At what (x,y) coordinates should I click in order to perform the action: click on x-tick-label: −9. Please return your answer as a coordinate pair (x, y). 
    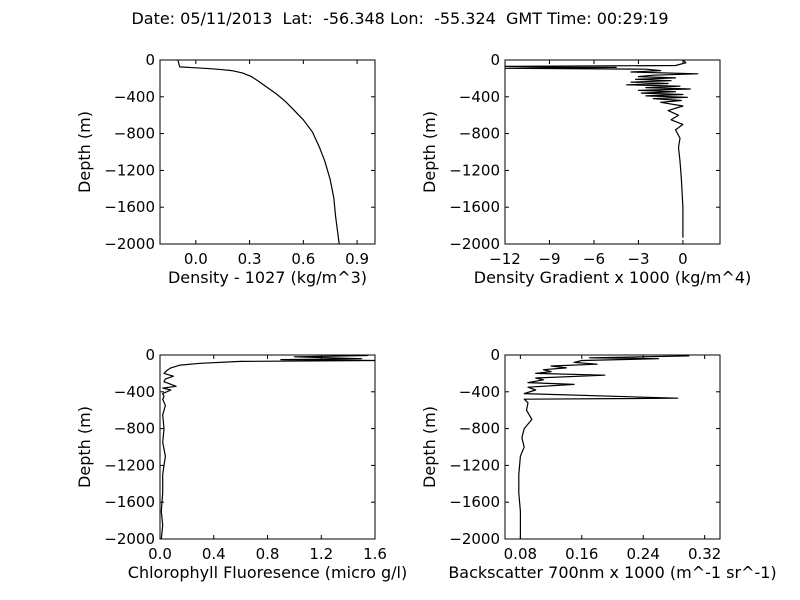
    Looking at the image, I should click on (549, 259).